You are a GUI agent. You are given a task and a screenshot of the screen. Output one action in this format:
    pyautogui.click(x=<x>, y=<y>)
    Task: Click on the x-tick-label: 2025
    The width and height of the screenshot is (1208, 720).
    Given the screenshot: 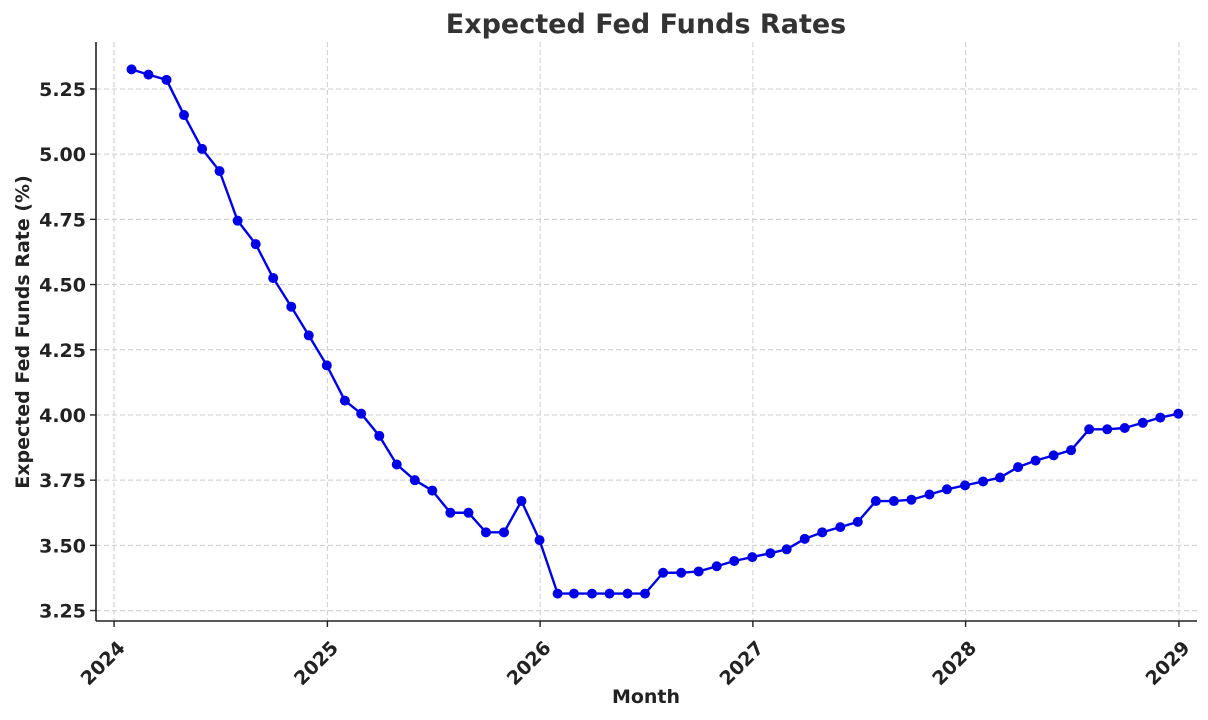 What is the action you would take?
    pyautogui.click(x=316, y=663)
    